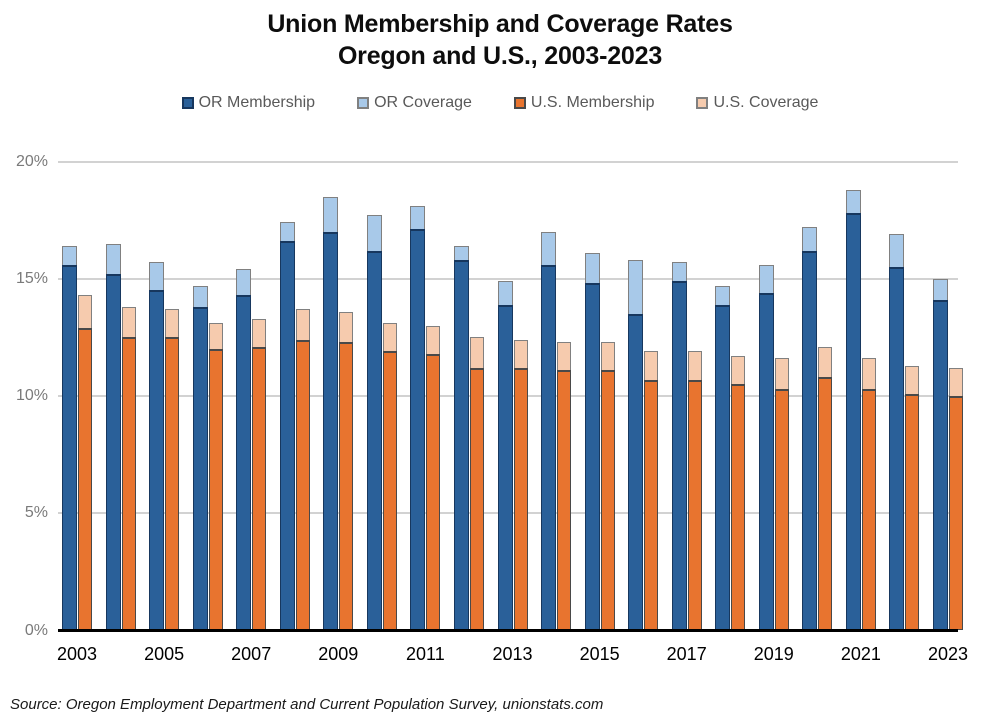 This screenshot has width=1000, height=726. I want to click on legend-item-u-s-coverage: U.S. Coverage, so click(757, 103).